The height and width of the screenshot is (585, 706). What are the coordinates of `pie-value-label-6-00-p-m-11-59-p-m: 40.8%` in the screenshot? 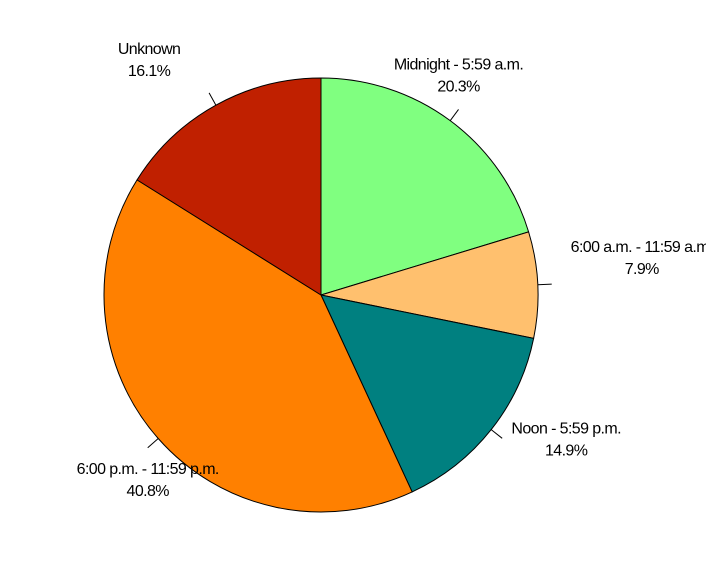 It's located at (148, 491).